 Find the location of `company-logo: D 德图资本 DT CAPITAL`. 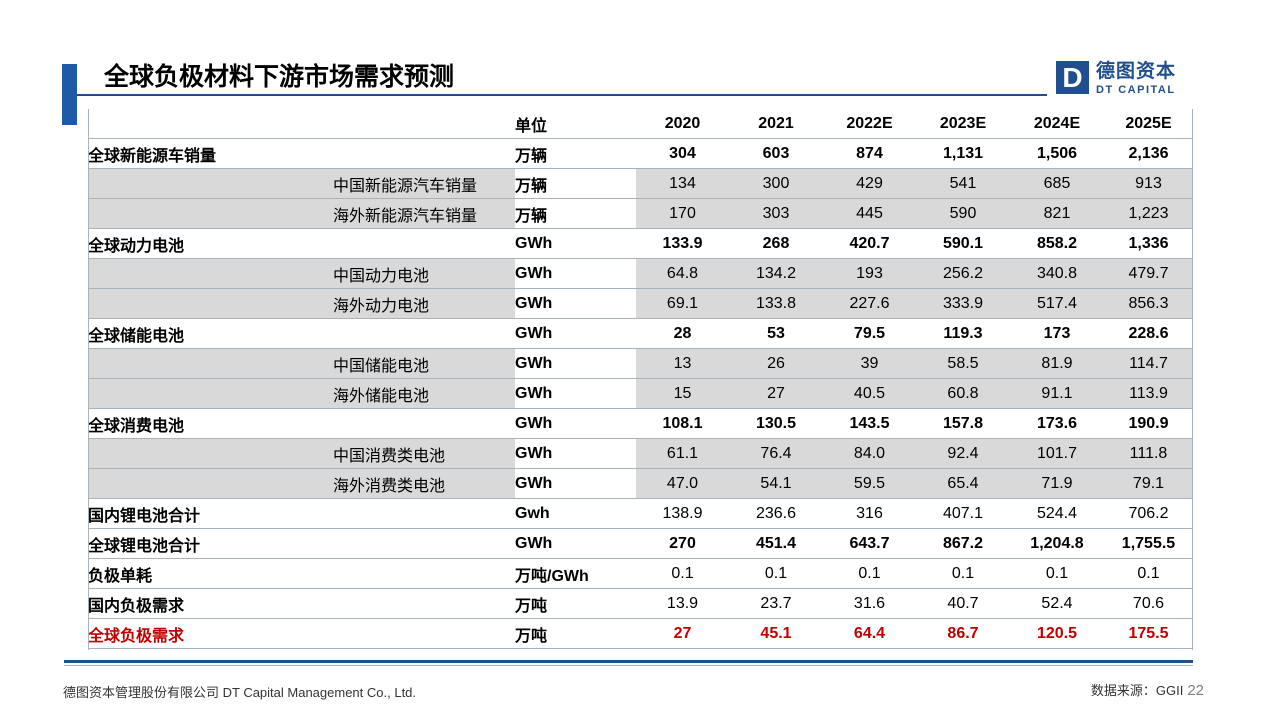

company-logo: D 德图资本 DT CAPITAL is located at coordinates (1118, 79).